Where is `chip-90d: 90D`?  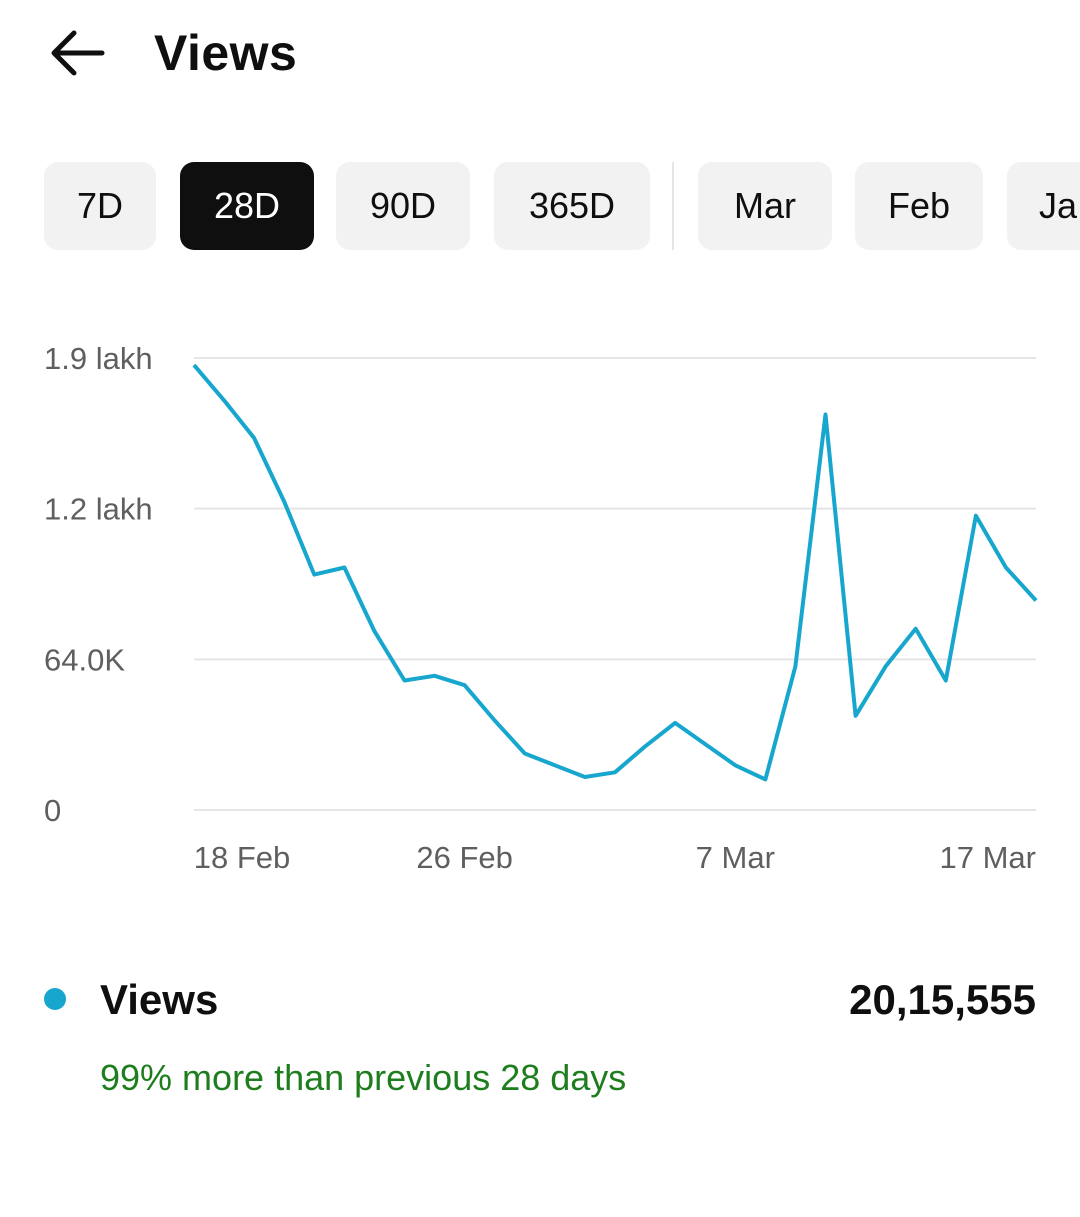 chip-90d: 90D is located at coordinates (403, 206).